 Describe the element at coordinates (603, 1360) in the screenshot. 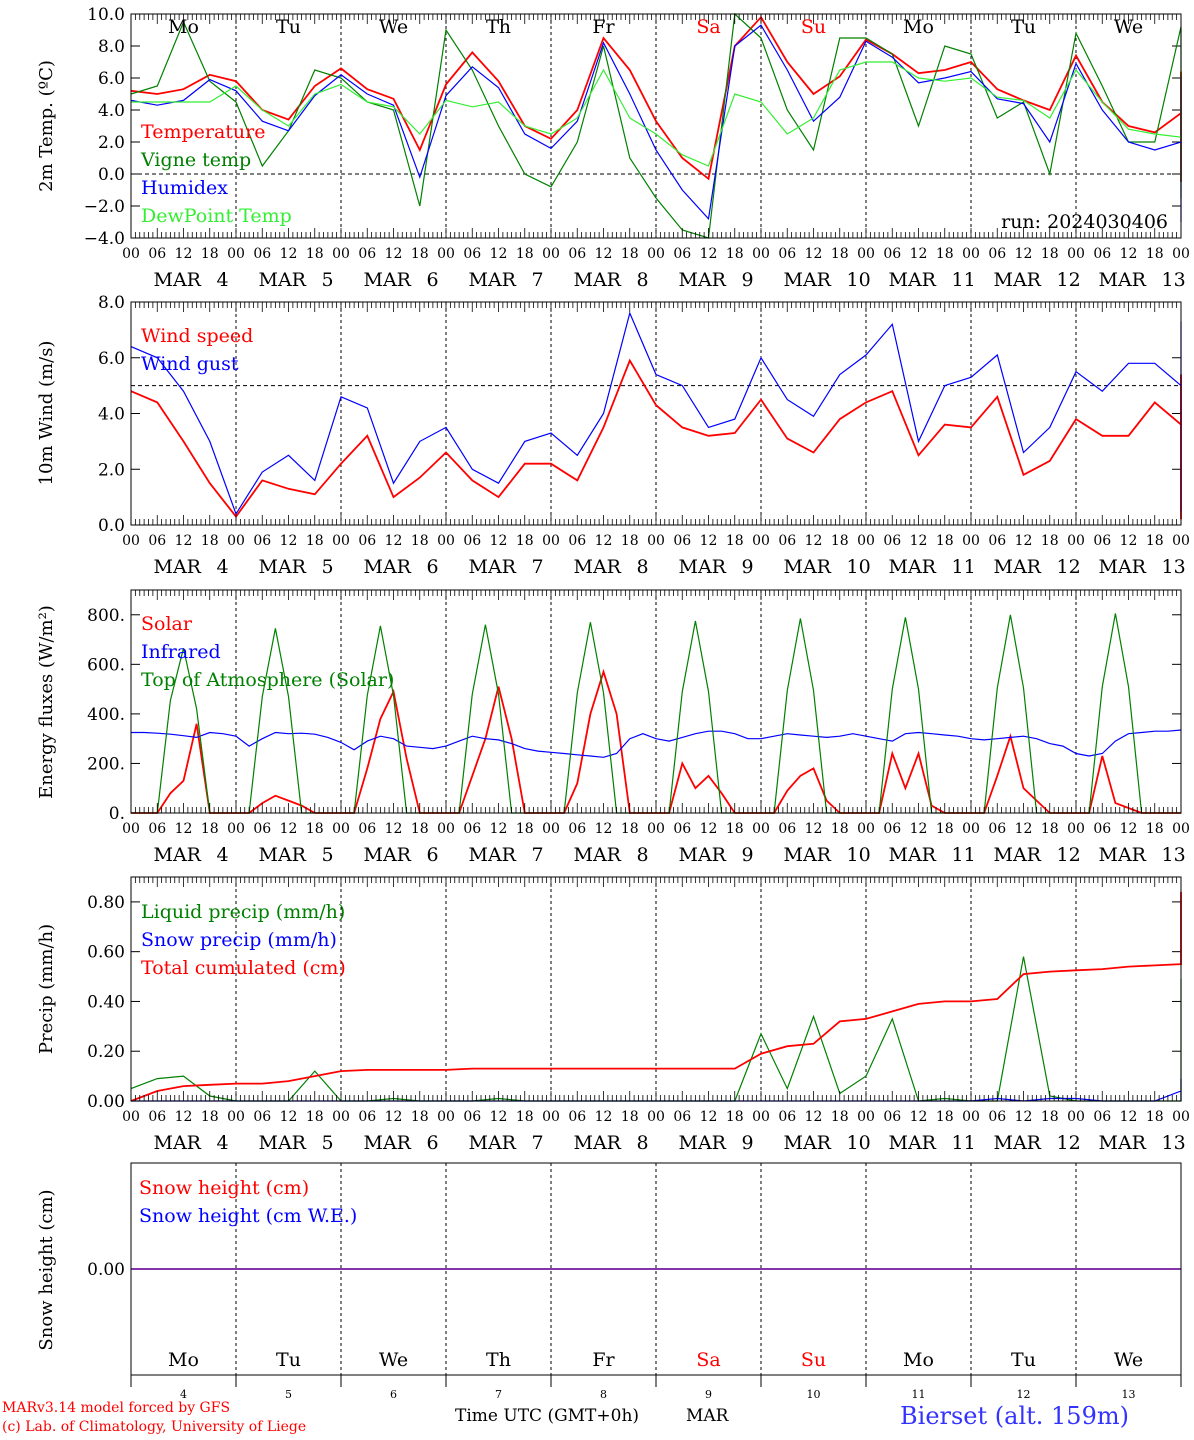

I see `weekday-label: Fr` at that location.